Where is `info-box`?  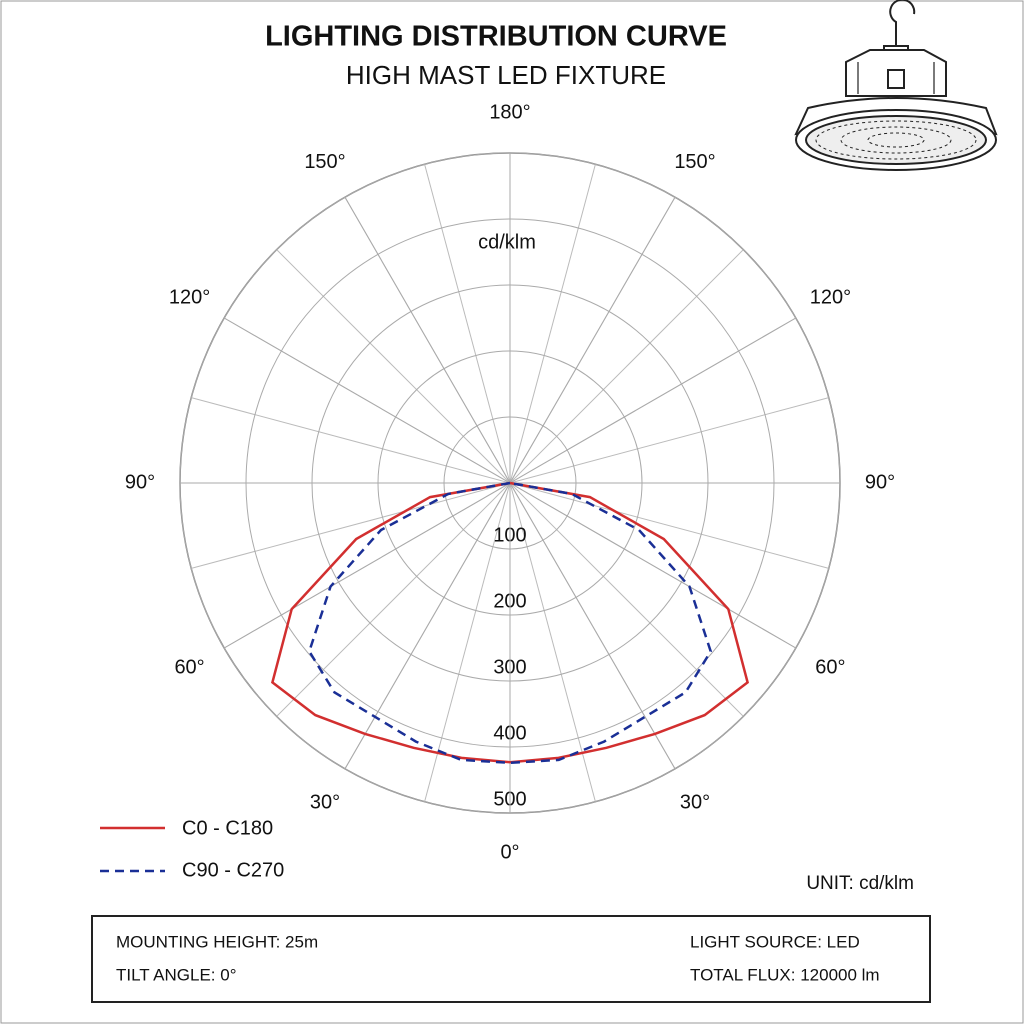
info-box is located at coordinates (511, 959).